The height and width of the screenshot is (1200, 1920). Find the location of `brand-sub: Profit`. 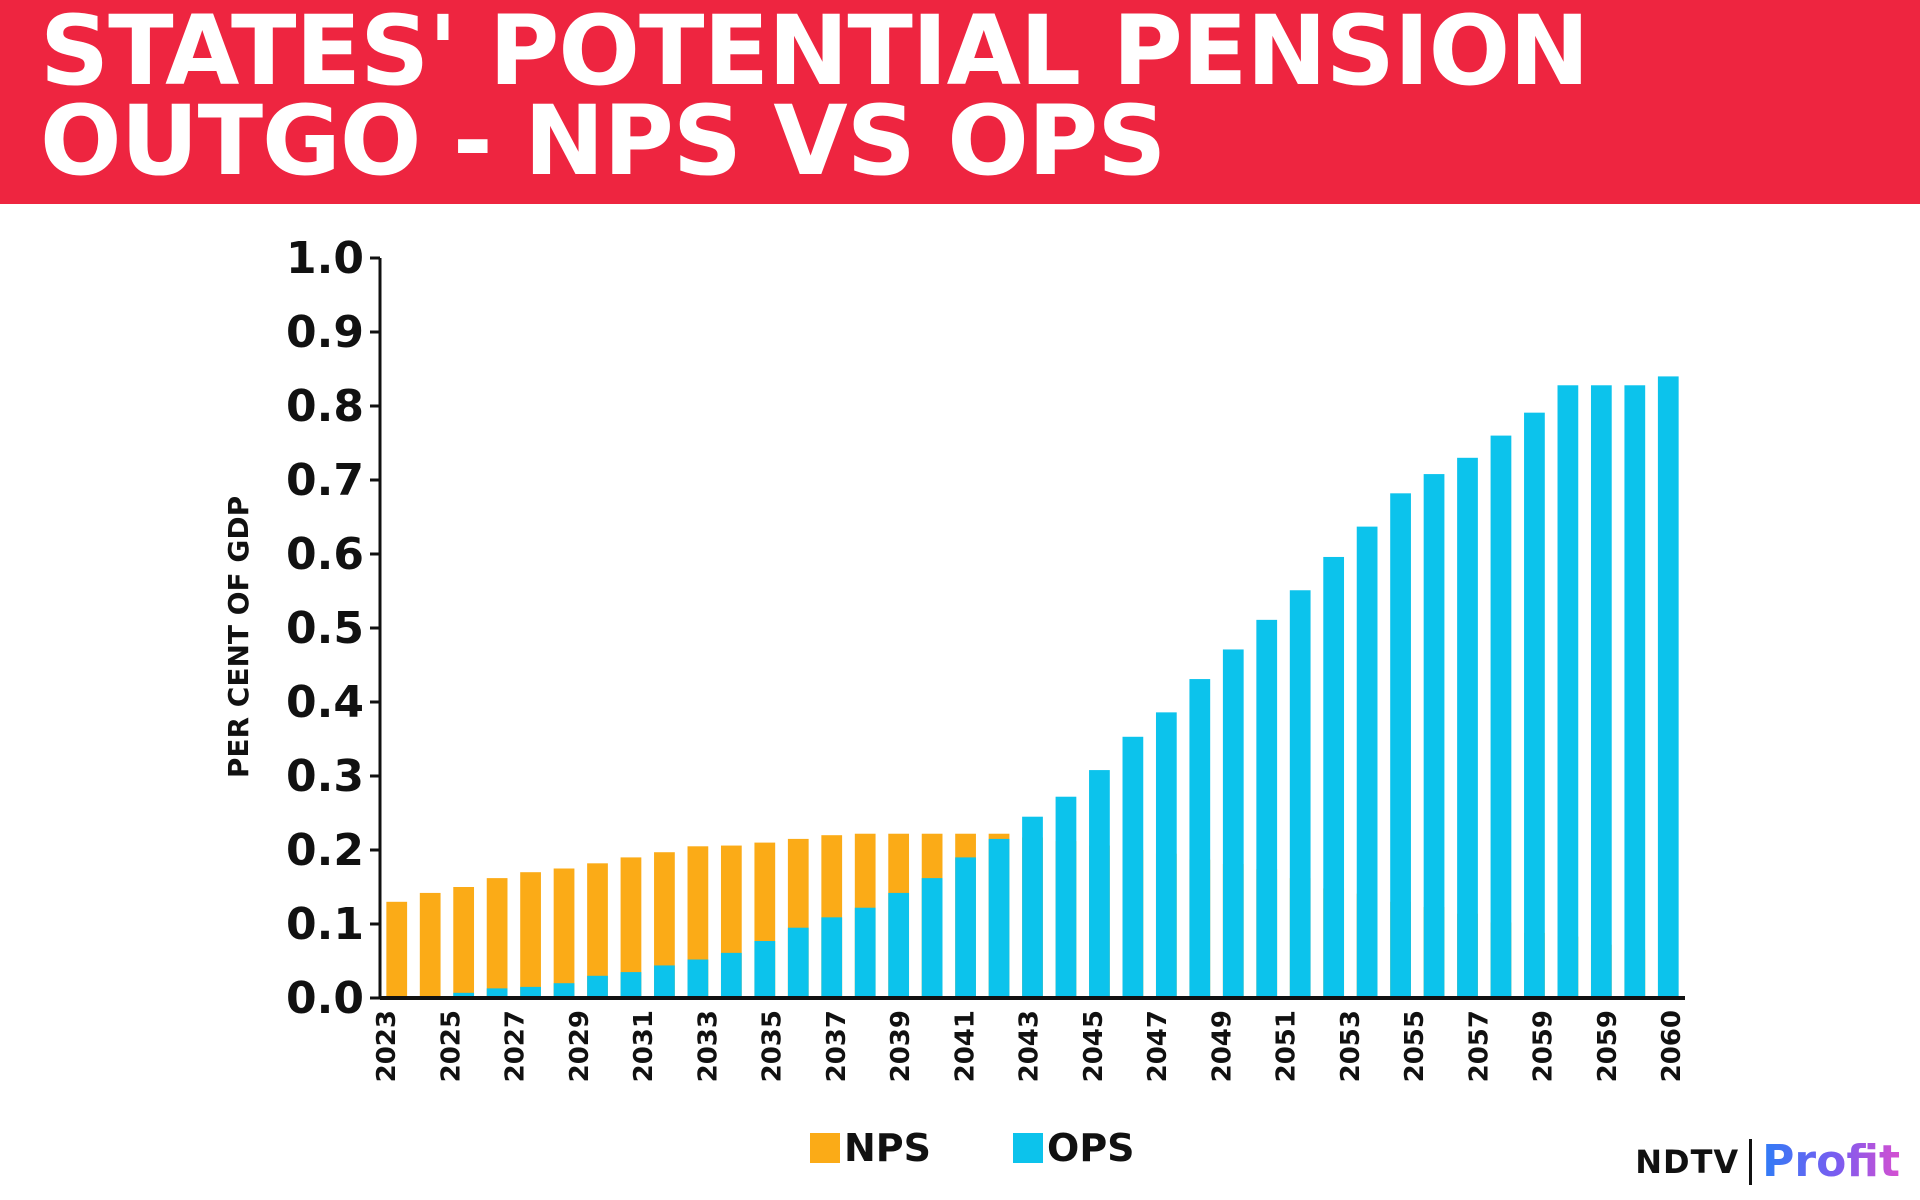

brand-sub: Profit is located at coordinates (1831, 1161).